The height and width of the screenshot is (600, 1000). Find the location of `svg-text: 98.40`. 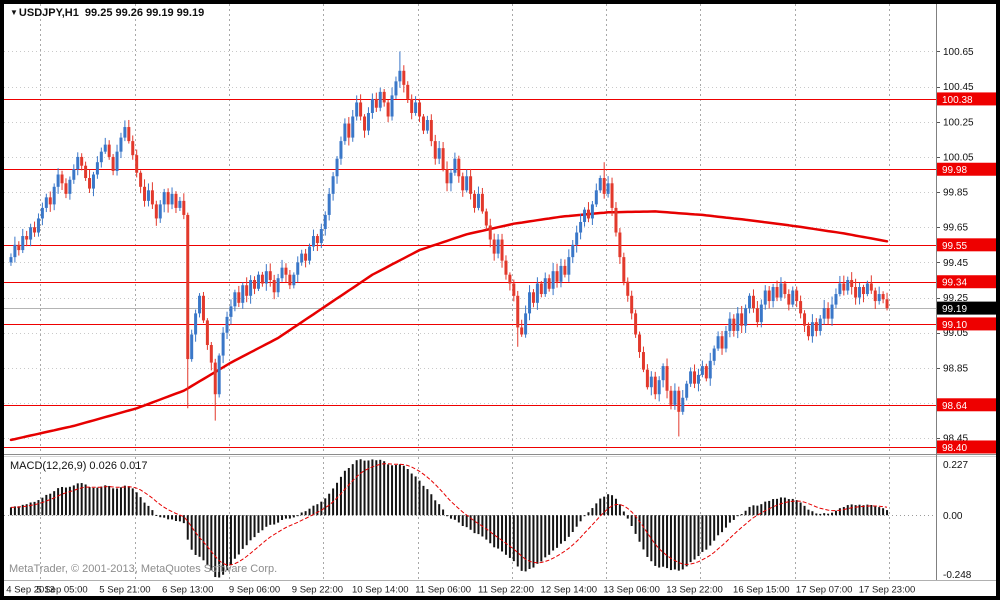

svg-text: 98.40 is located at coordinates (954, 448).